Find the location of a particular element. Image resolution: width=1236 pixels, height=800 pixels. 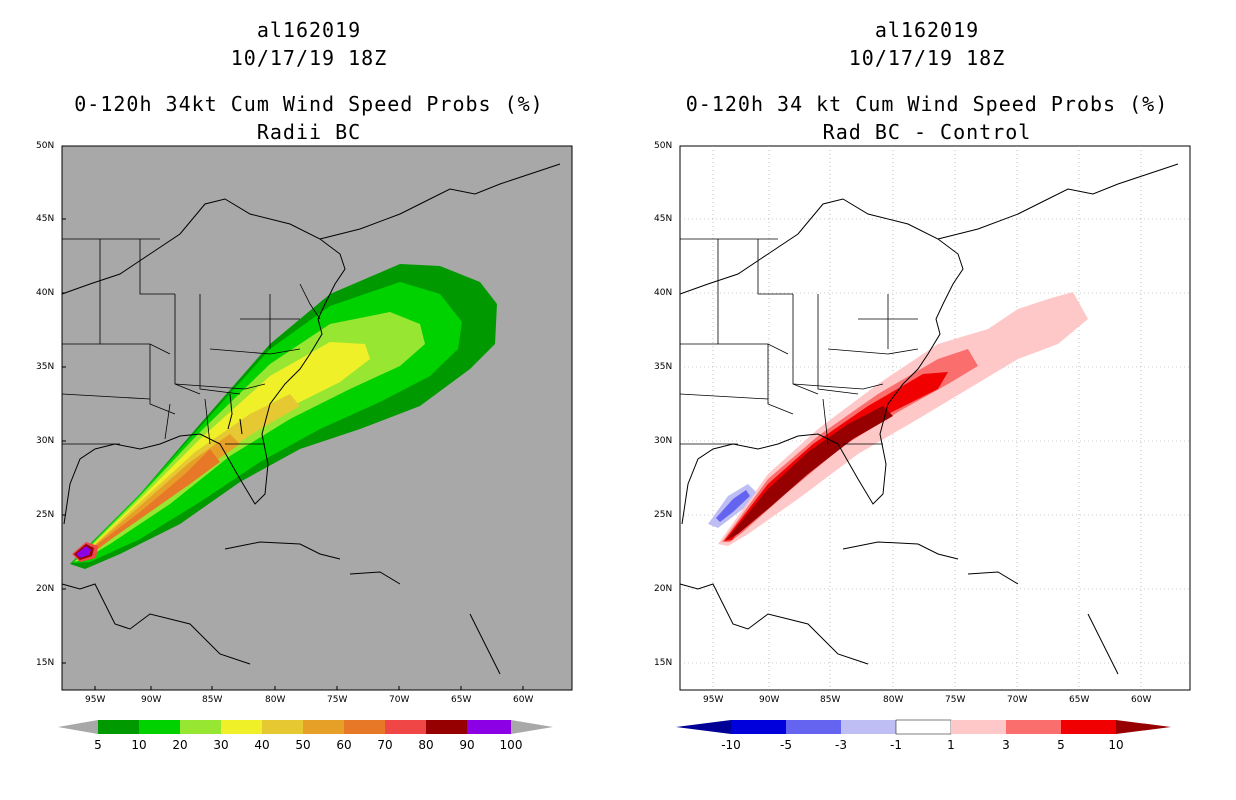

plot-title: 0-120h 34kt Cum Wind Speed Probs (%) is located at coordinates (309, 104).